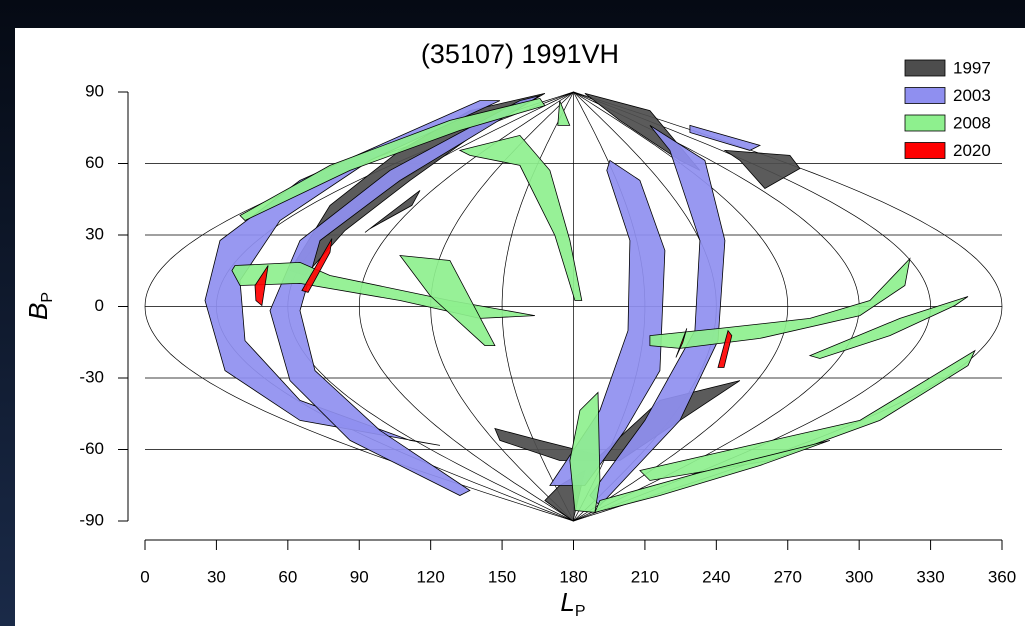 This screenshot has height=626, width=1025. I want to click on x-tick-label: 330, so click(930, 576).